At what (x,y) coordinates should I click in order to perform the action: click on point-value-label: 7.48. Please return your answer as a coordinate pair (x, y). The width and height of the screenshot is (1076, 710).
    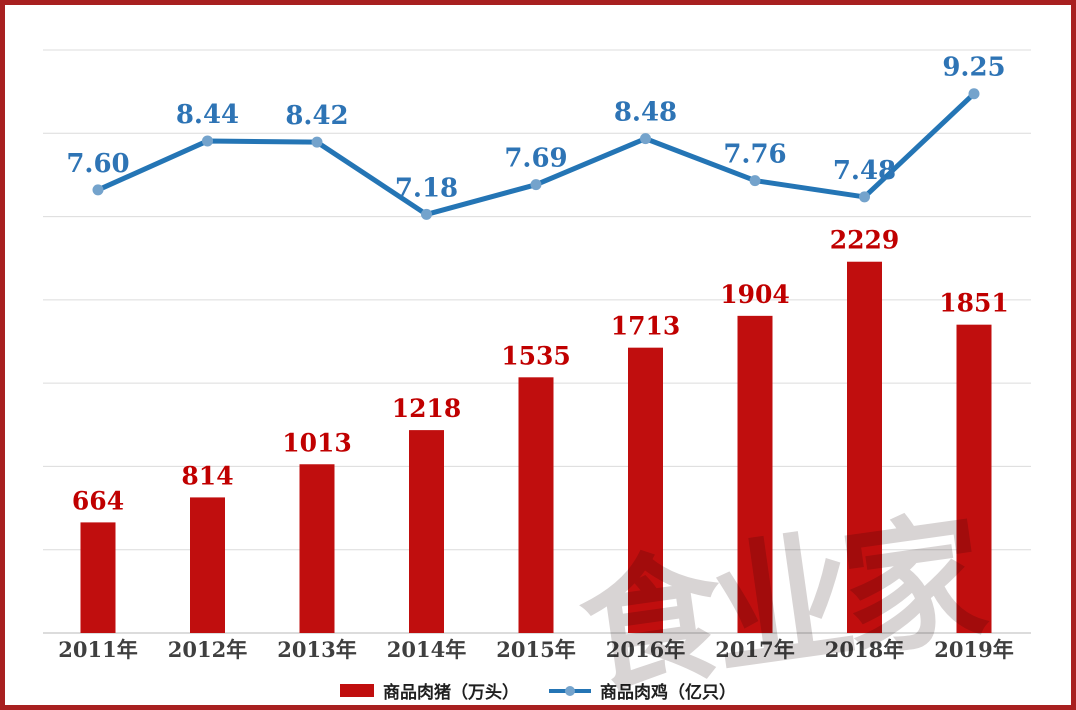
    Looking at the image, I should click on (864, 171).